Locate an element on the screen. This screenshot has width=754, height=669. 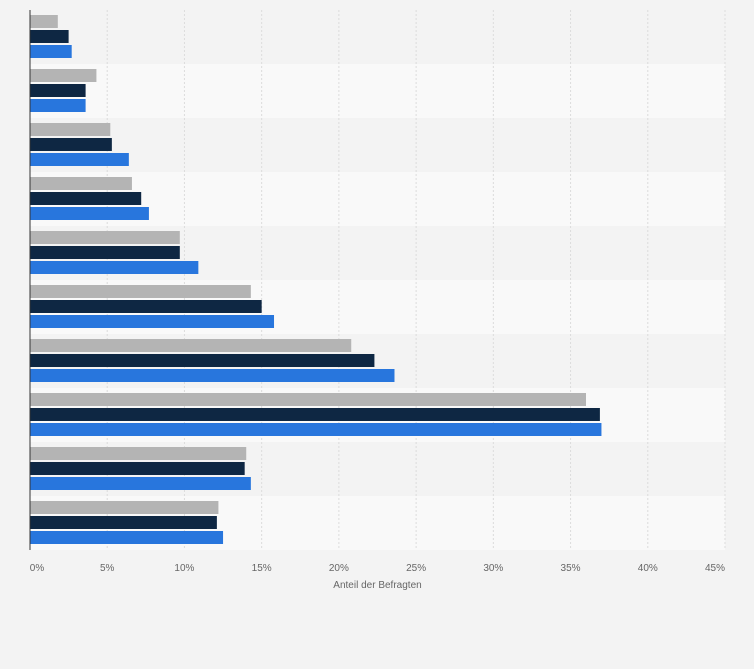
x-tick-label-25pct: 25% is located at coordinates (416, 568).